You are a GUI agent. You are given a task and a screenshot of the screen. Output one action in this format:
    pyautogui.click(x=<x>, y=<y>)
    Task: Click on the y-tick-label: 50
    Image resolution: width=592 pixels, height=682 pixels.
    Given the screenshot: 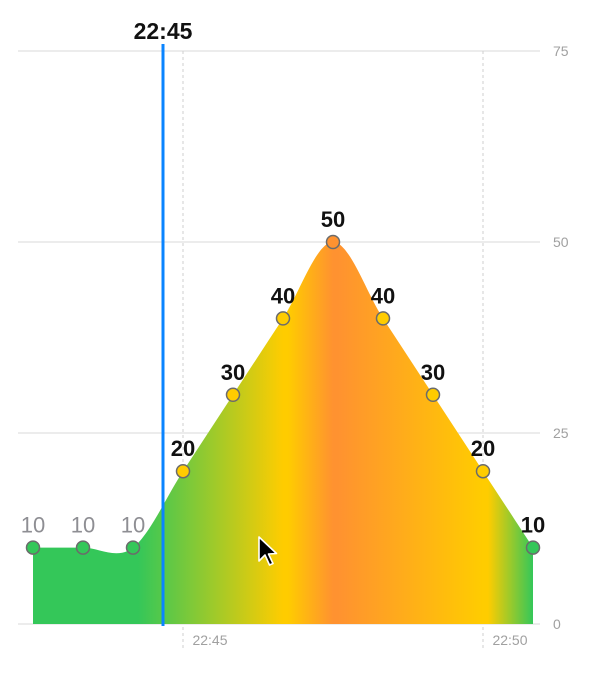 What is the action you would take?
    pyautogui.click(x=561, y=242)
    